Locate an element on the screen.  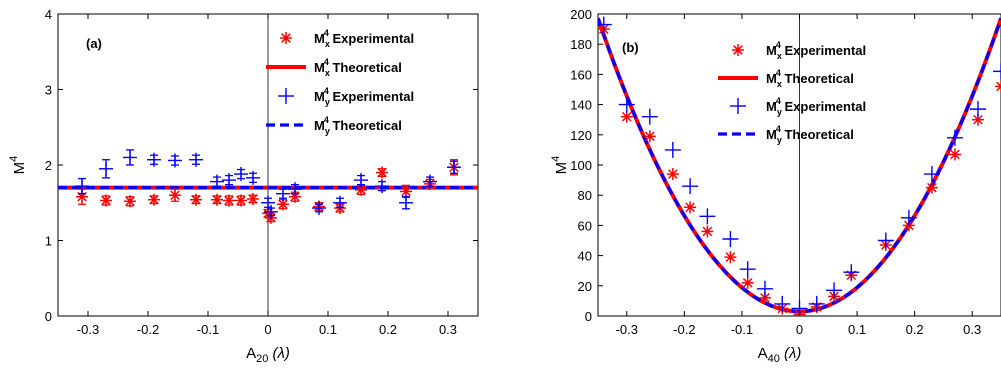
y-tick-label: 200 is located at coordinates (581, 14).